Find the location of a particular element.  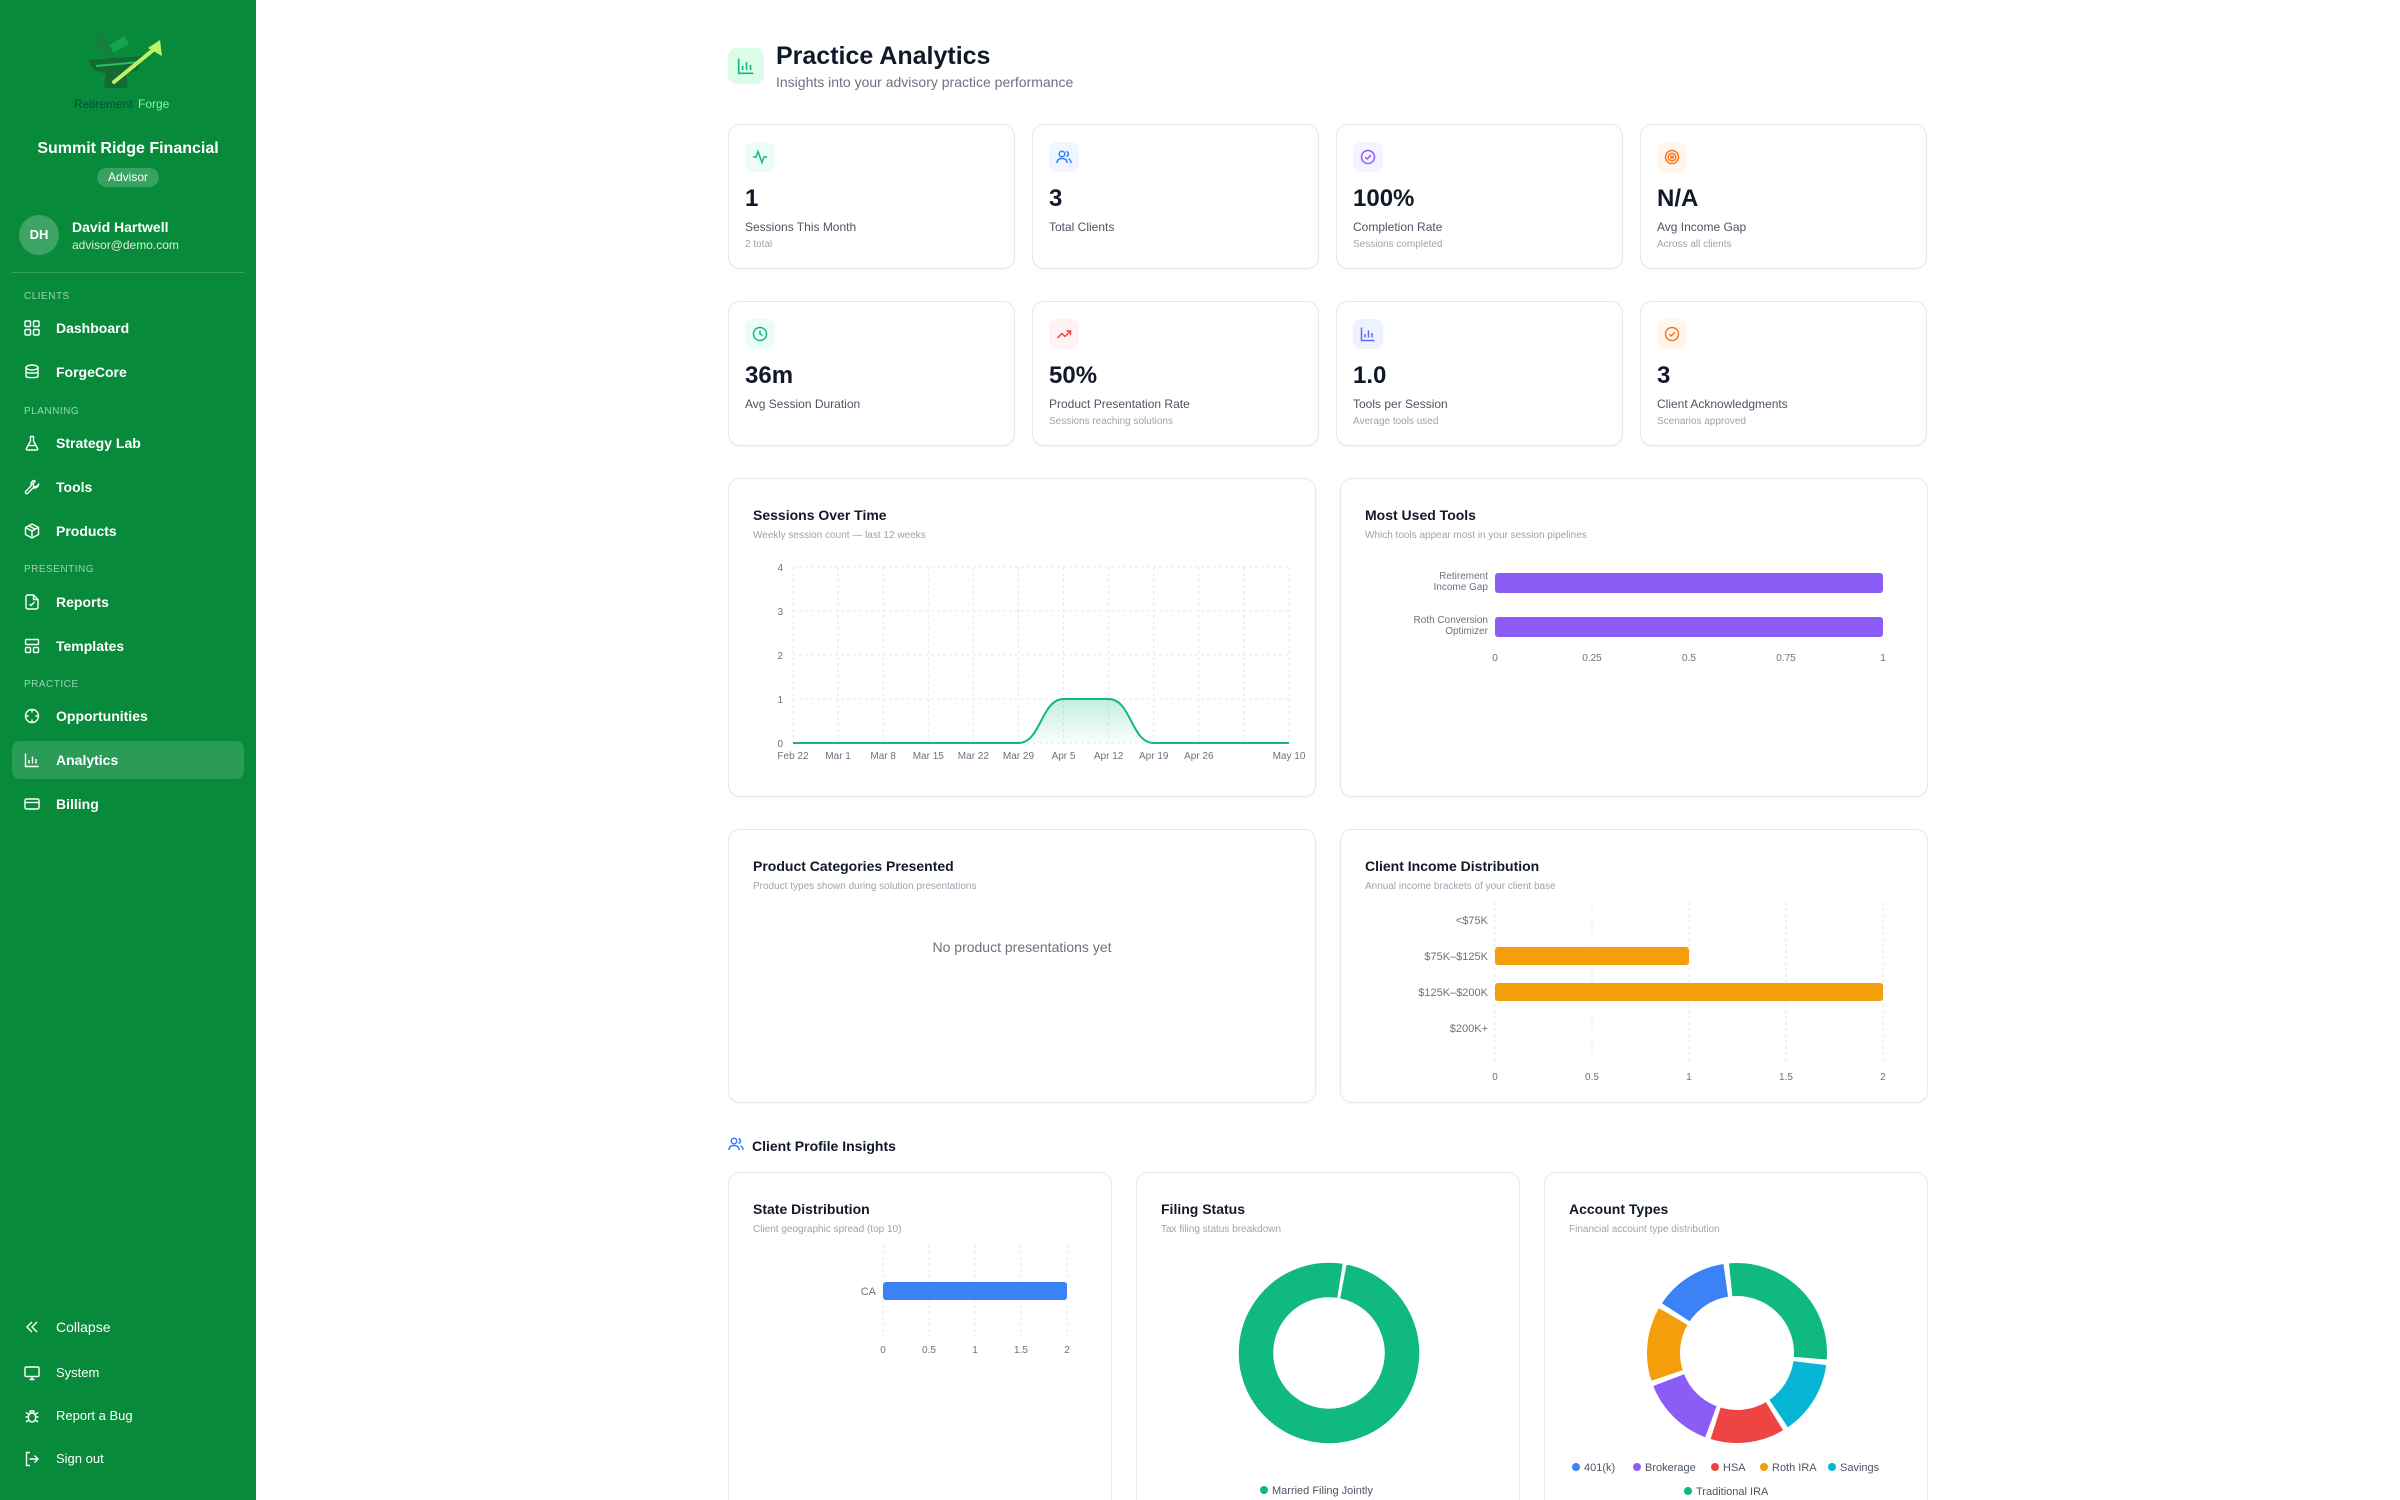

user-profile: DH David Hartwell advisor@demo.com is located at coordinates (134, 236).